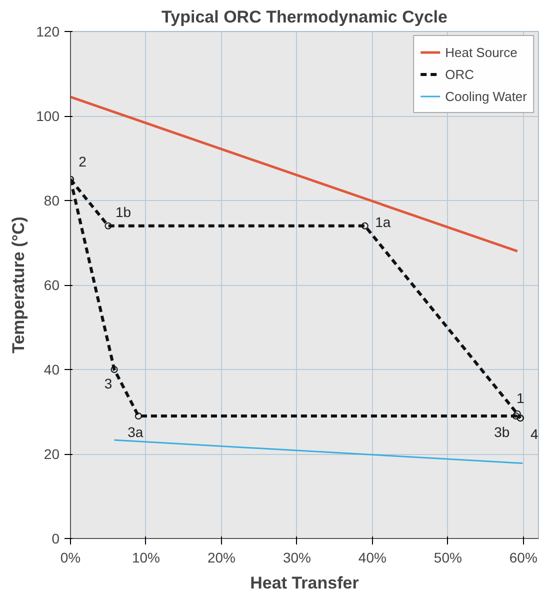 The image size is (555, 601). Describe the element at coordinates (523, 558) in the screenshot. I see `x-tick-label: 60%` at that location.